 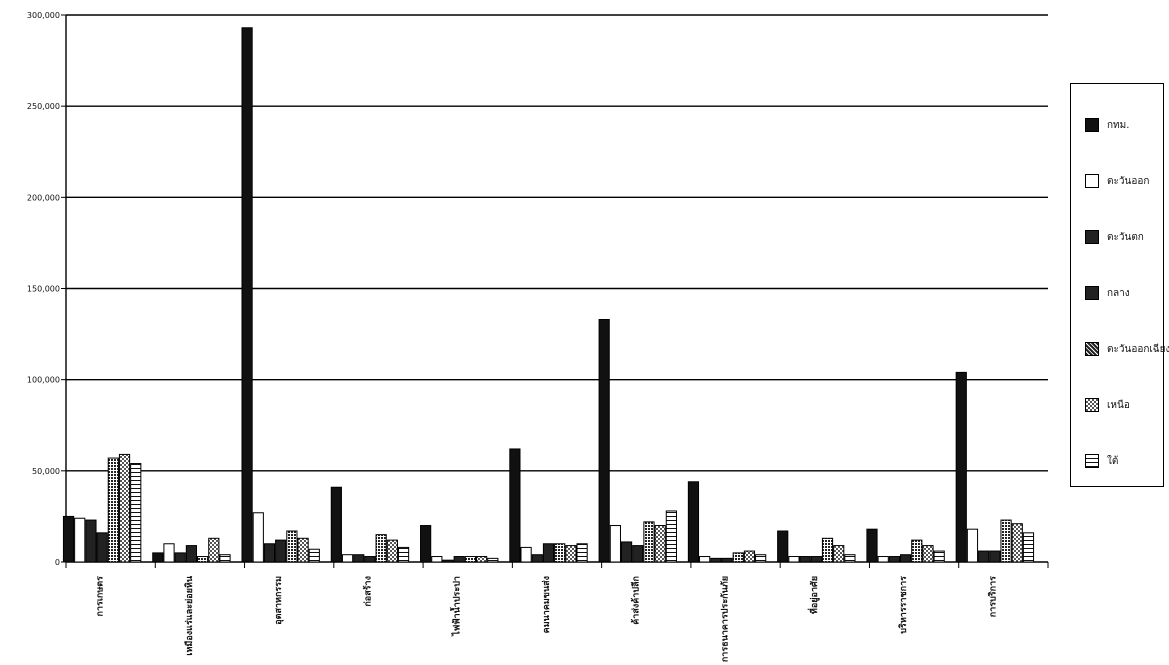 I want to click on x-tick-label: ก่อสร้าง, so click(x=367, y=591).